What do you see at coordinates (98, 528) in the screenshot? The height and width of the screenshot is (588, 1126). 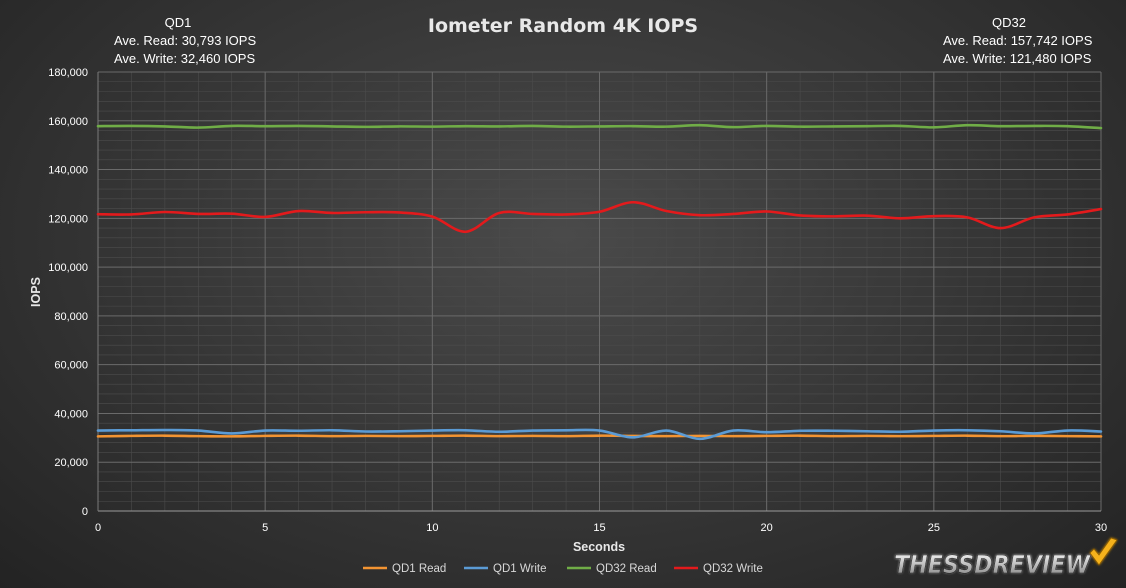 I see `x-tick-label: 0` at bounding box center [98, 528].